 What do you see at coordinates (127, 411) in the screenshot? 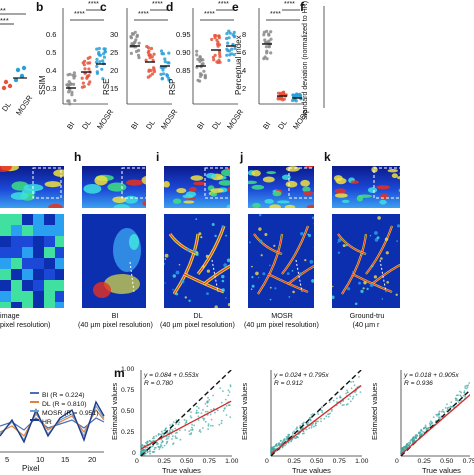
I see `y-tick: 0.50` at bounding box center [127, 411].